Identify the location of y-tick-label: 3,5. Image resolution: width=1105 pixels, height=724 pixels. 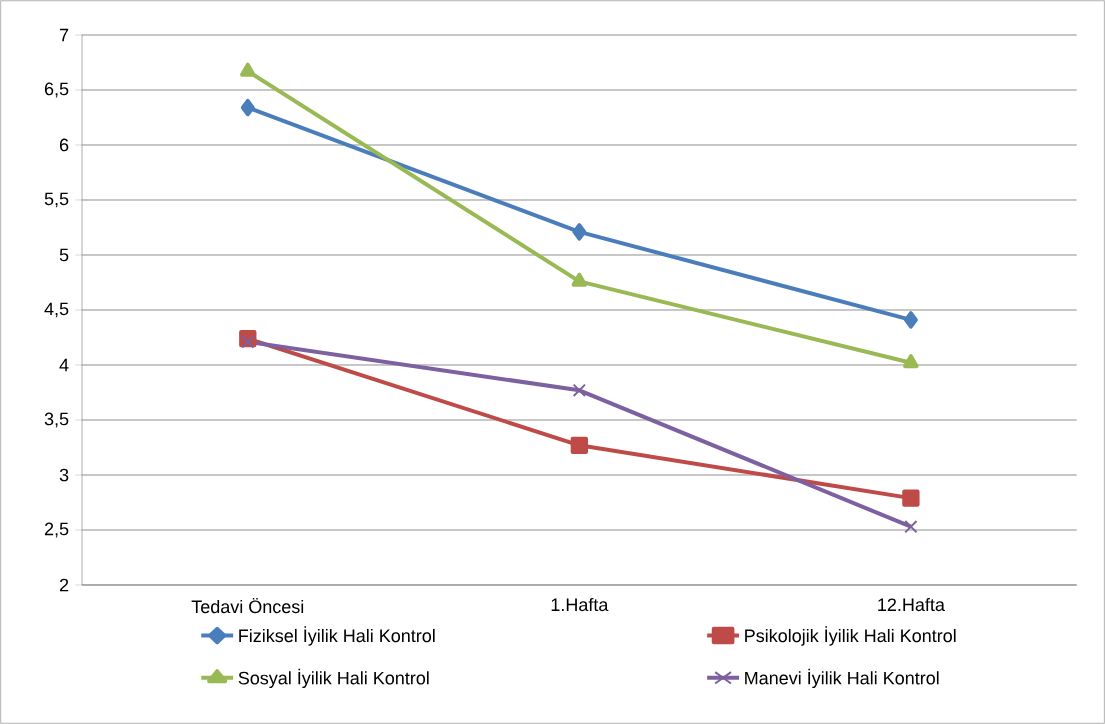
(56, 420).